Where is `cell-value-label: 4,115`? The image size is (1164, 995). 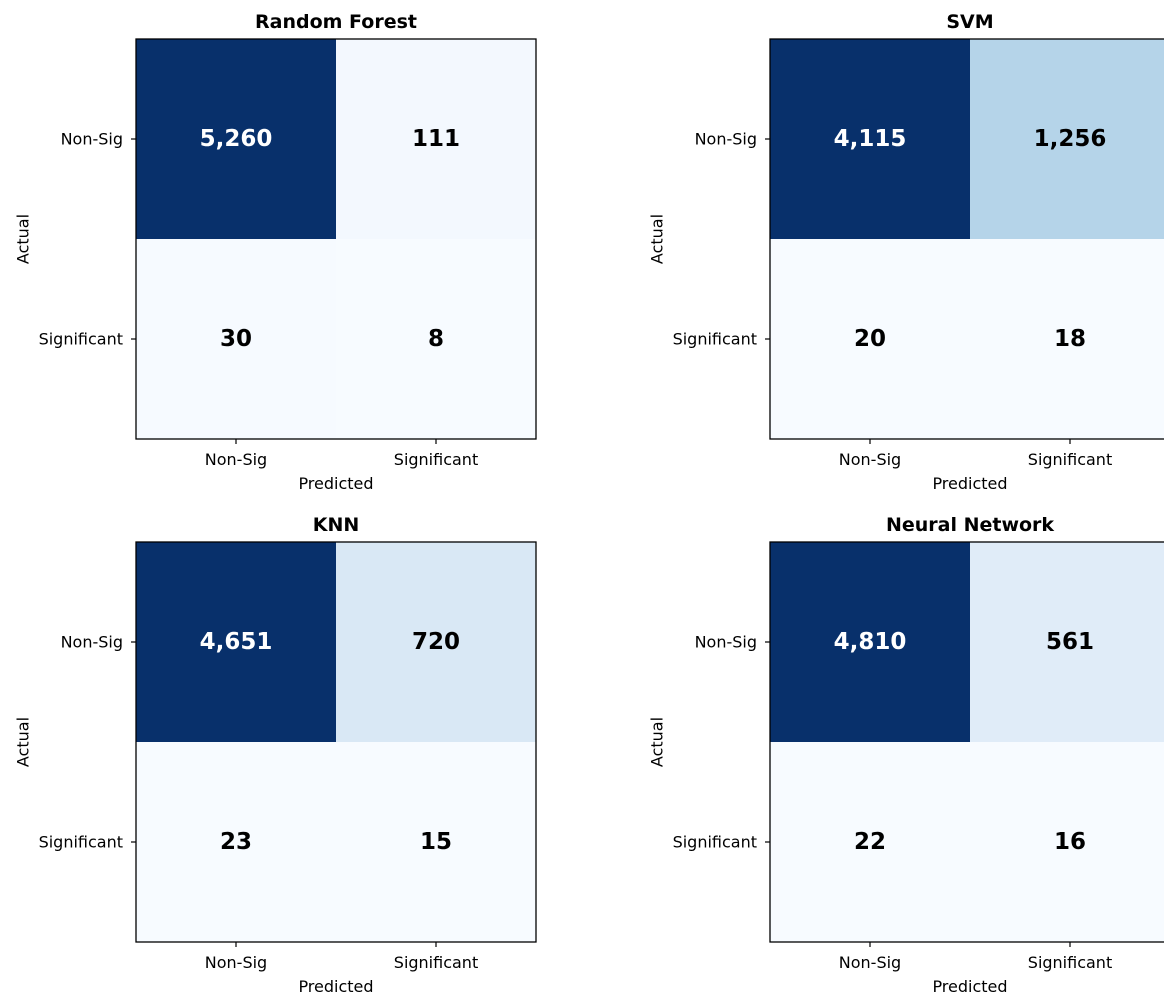
cell-value-label: 4,115 is located at coordinates (870, 139).